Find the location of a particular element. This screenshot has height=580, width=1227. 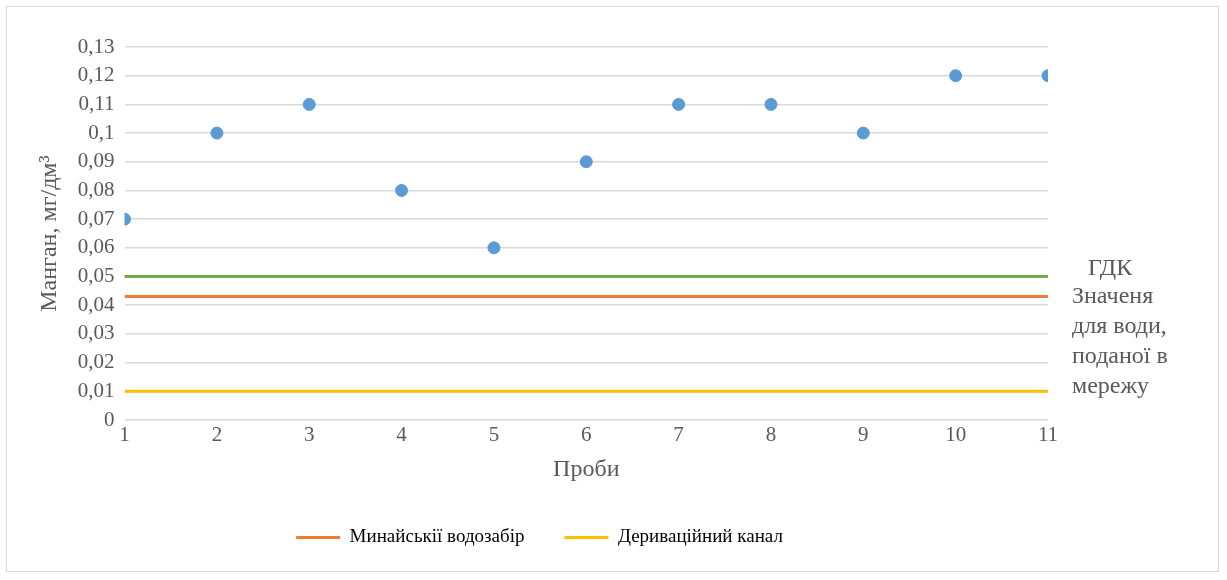

y-tick-label: 0,12 is located at coordinates (96, 74).